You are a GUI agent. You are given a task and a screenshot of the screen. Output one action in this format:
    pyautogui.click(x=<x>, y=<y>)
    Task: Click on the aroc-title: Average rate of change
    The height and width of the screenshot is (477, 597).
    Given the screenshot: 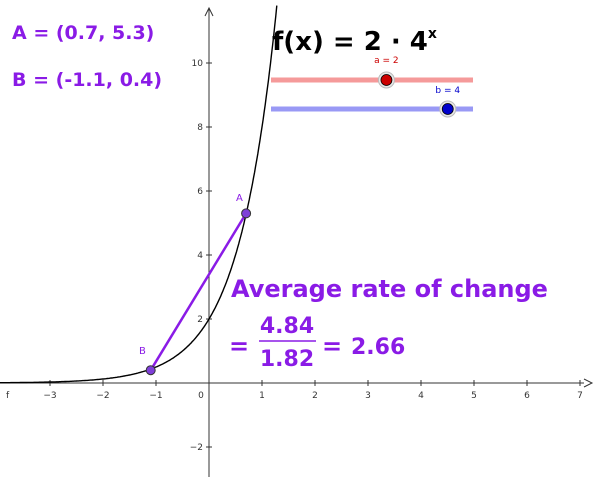 What is the action you would take?
    pyautogui.click(x=389, y=289)
    